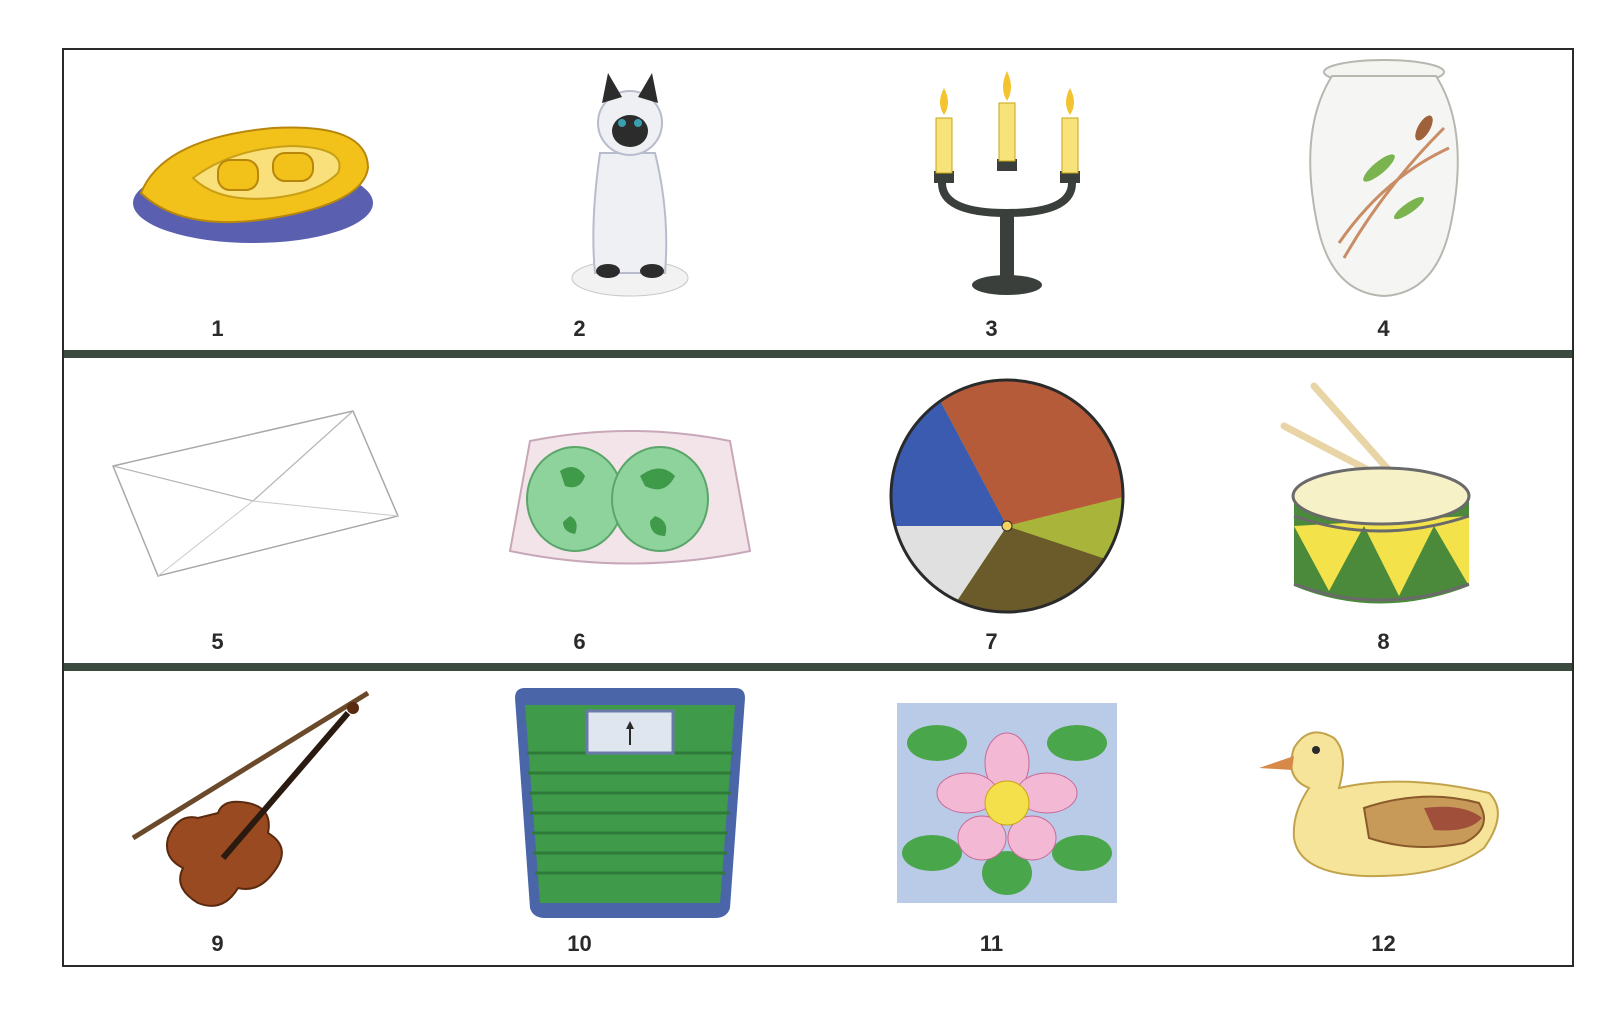 The width and height of the screenshot is (1606, 1032). I want to click on item-5: 5, so click(252, 512).